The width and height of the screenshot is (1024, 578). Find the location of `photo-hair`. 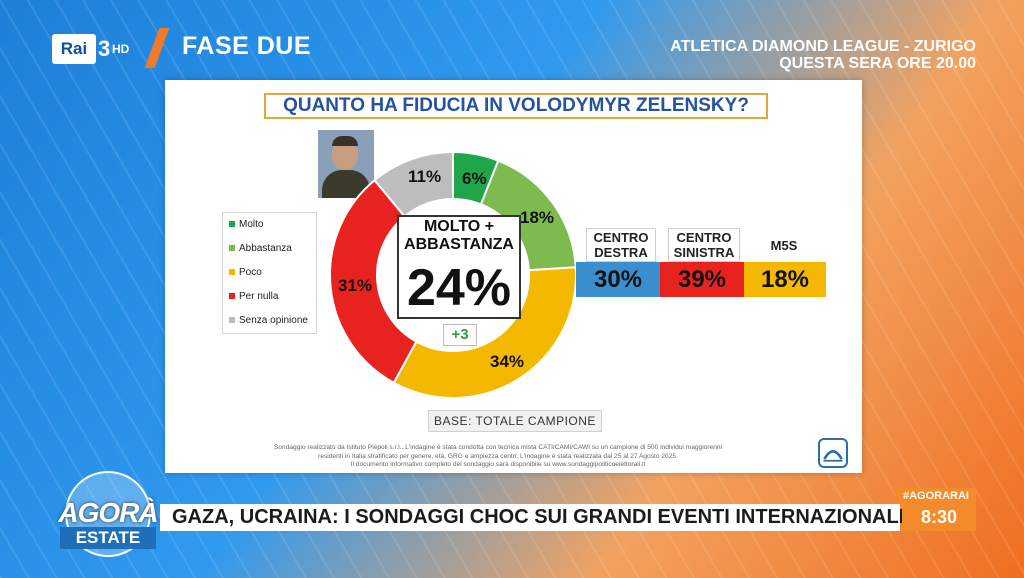

photo-hair is located at coordinates (345, 141).